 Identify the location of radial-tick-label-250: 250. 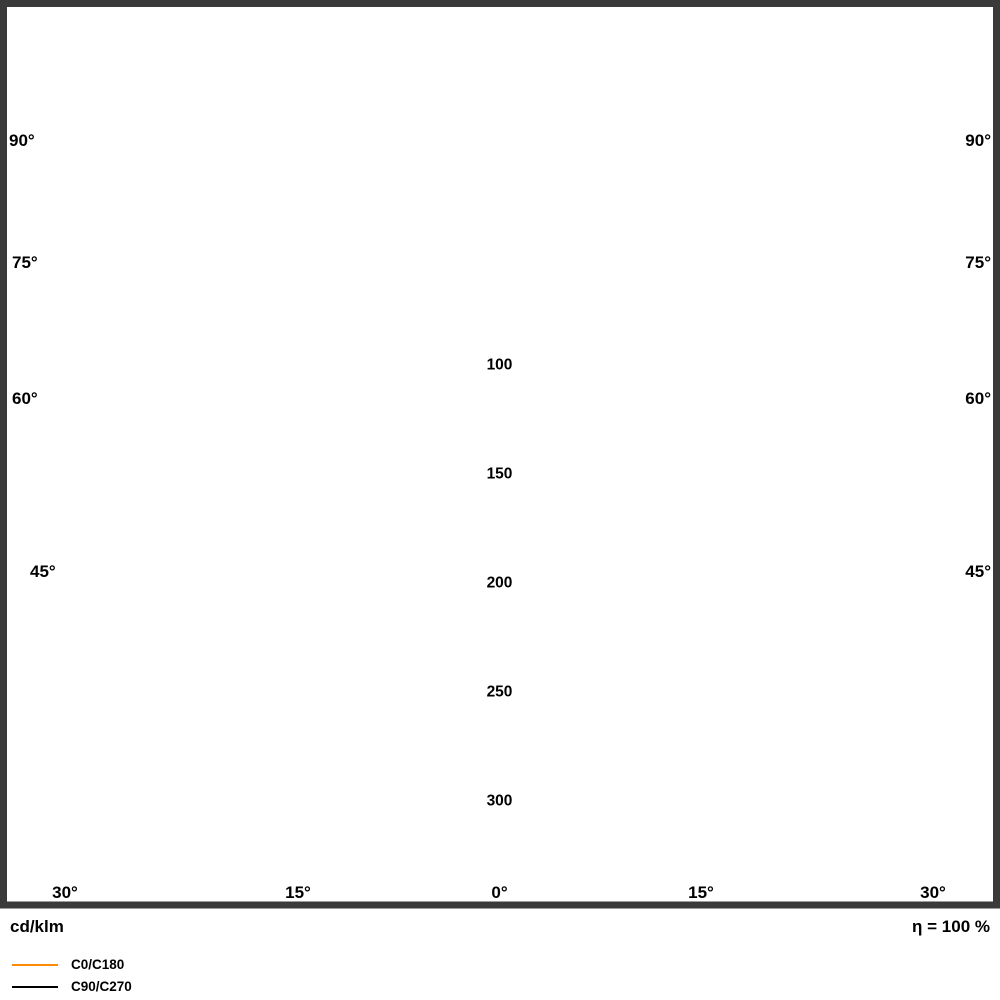
(500, 692).